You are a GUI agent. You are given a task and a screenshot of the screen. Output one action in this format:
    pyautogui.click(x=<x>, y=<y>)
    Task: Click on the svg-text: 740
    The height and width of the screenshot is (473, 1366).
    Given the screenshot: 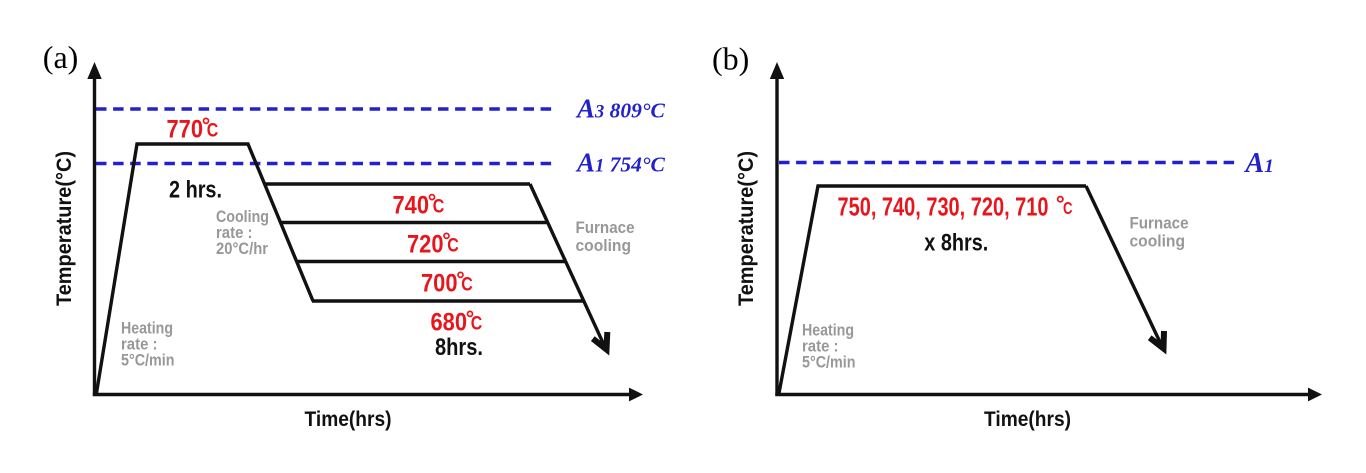 What is the action you would take?
    pyautogui.click(x=411, y=206)
    